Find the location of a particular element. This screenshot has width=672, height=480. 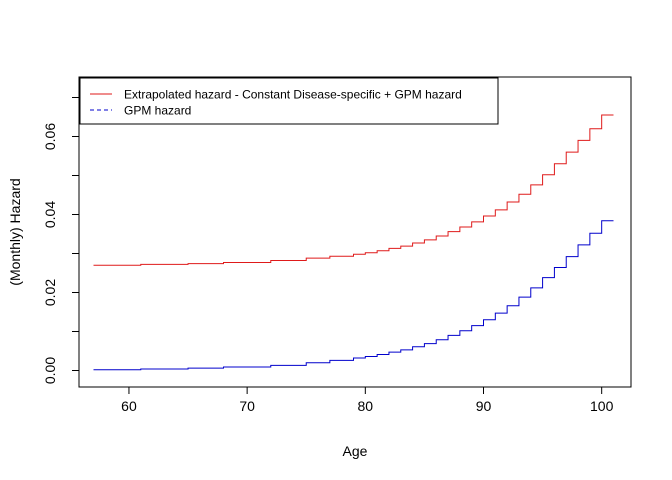

x-tick-label: 90 is located at coordinates (484, 406).